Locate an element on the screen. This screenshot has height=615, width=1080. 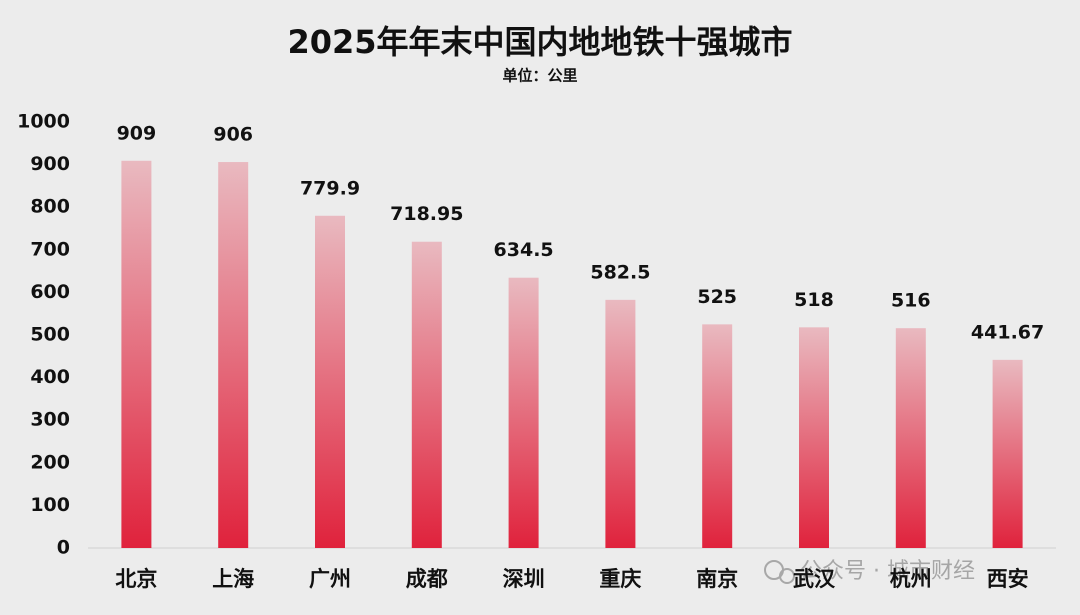
x-tick-label: 西安 is located at coordinates (1008, 579).